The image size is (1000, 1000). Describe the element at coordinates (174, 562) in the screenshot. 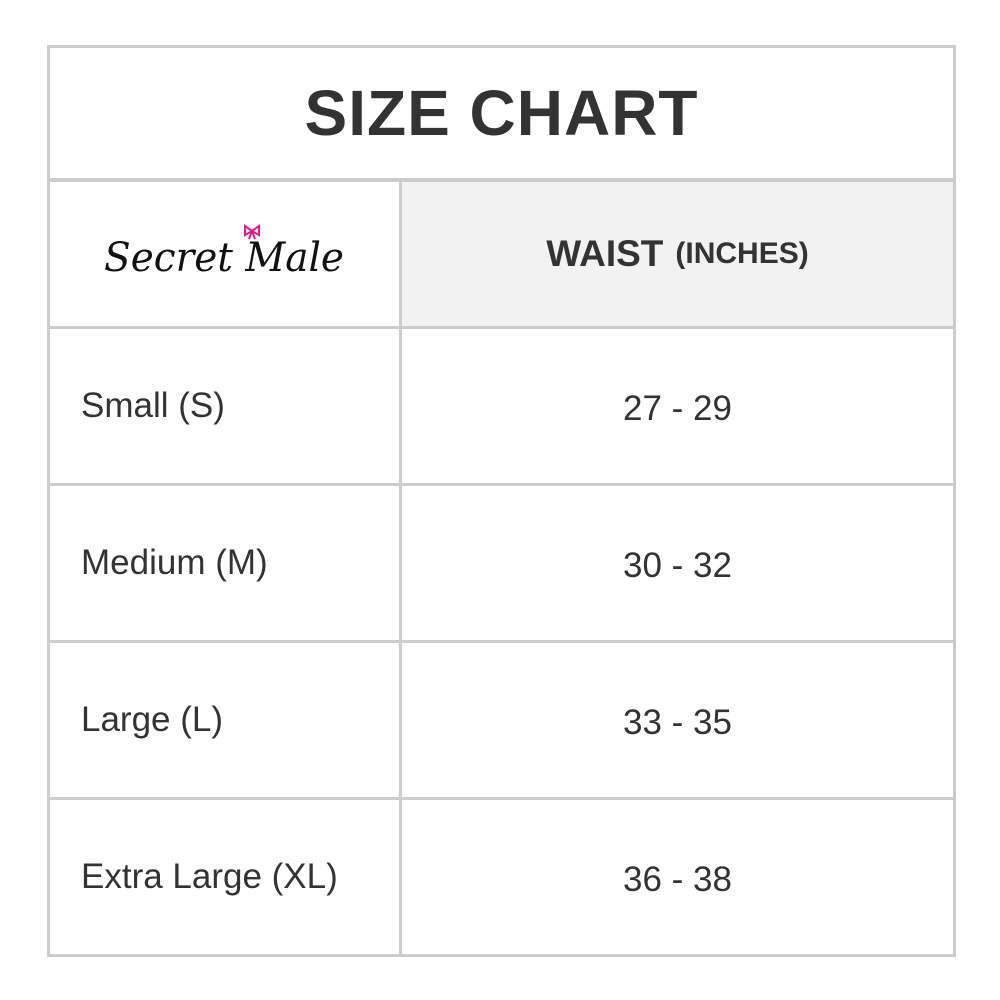

I see `size-cell: Medium (M)` at that location.